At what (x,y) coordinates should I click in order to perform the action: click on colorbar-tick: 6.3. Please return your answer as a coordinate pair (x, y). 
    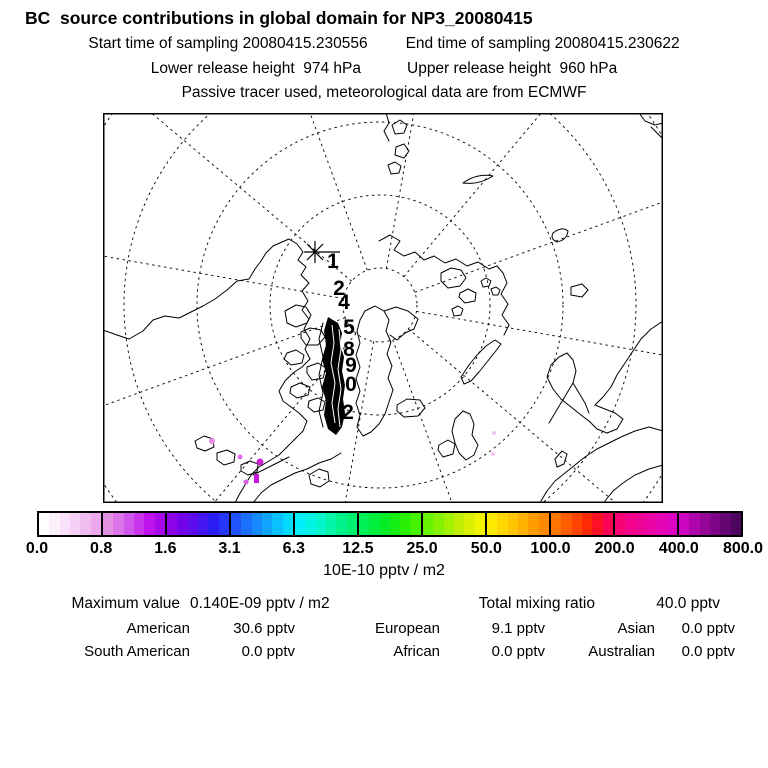
    Looking at the image, I should click on (293, 548).